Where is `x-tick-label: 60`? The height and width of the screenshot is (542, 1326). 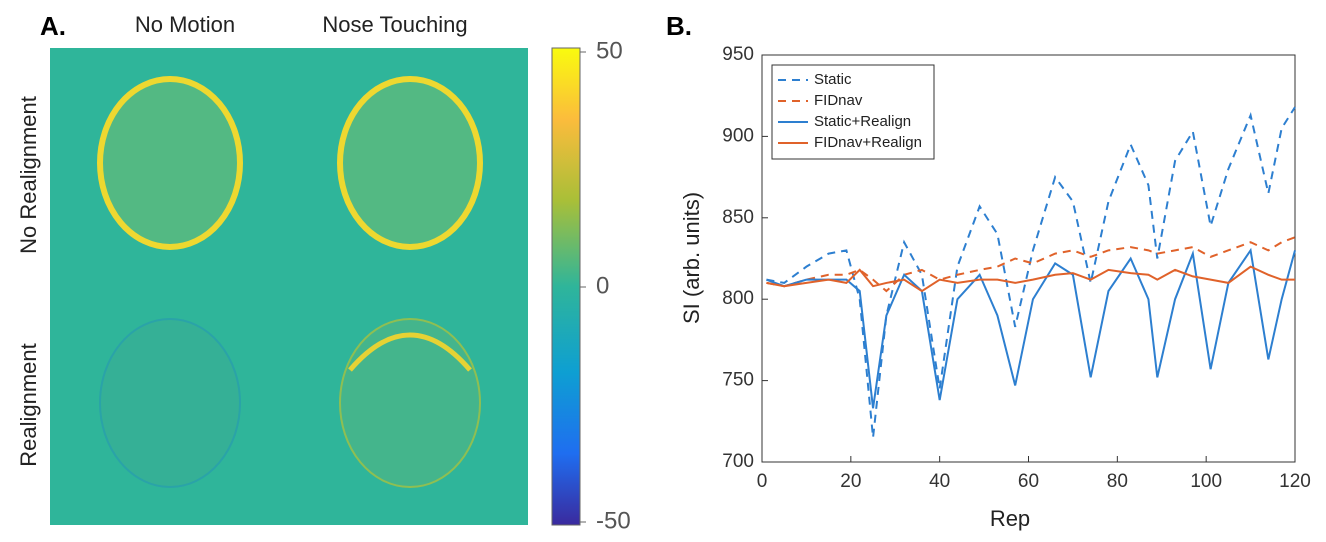 x-tick-label: 60 is located at coordinates (1028, 481).